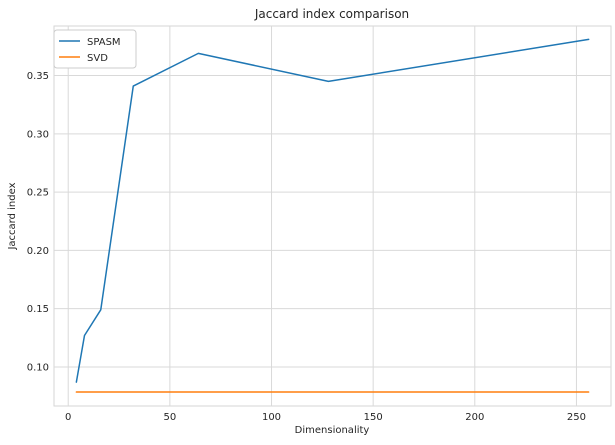  I want to click on x-tick-label: 150, so click(373, 417).